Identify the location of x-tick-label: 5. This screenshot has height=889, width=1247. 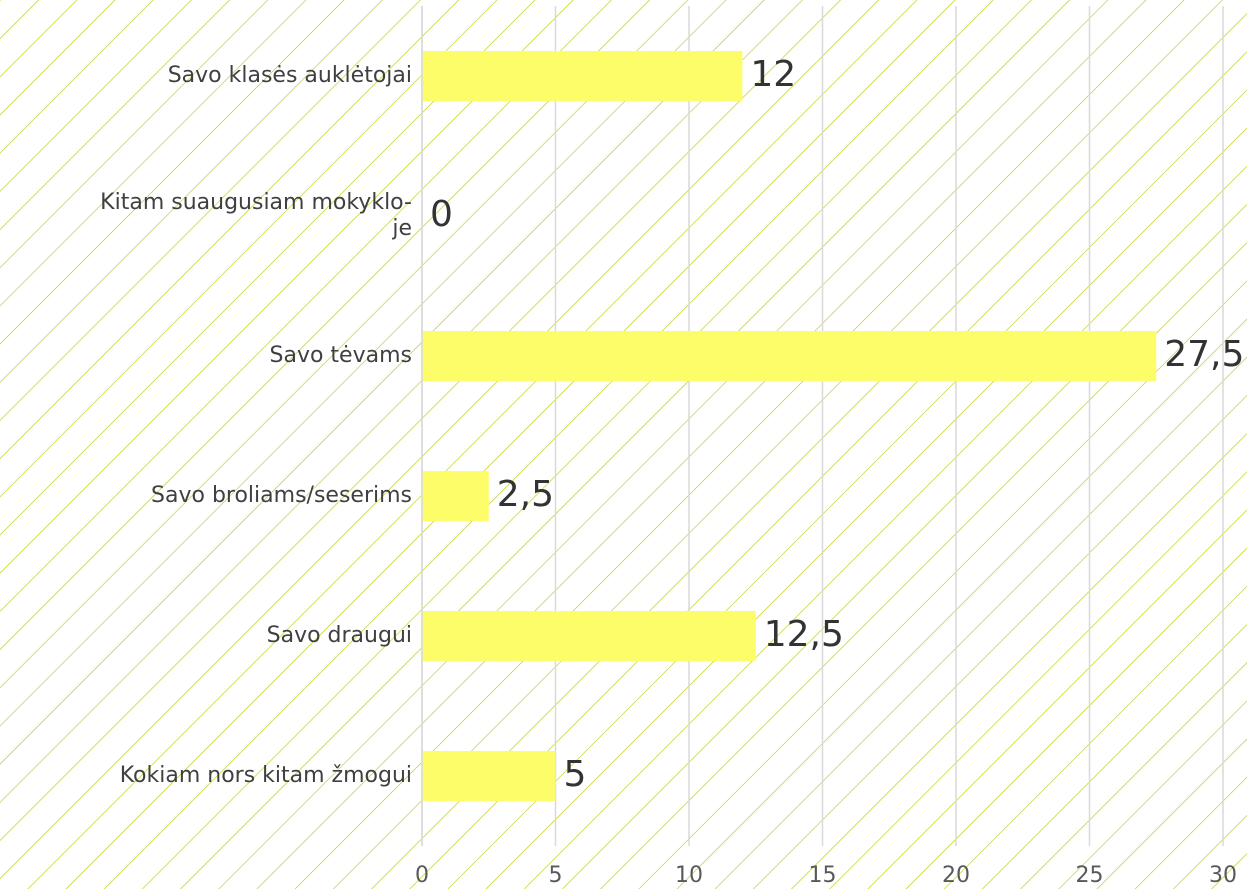
(556, 875).